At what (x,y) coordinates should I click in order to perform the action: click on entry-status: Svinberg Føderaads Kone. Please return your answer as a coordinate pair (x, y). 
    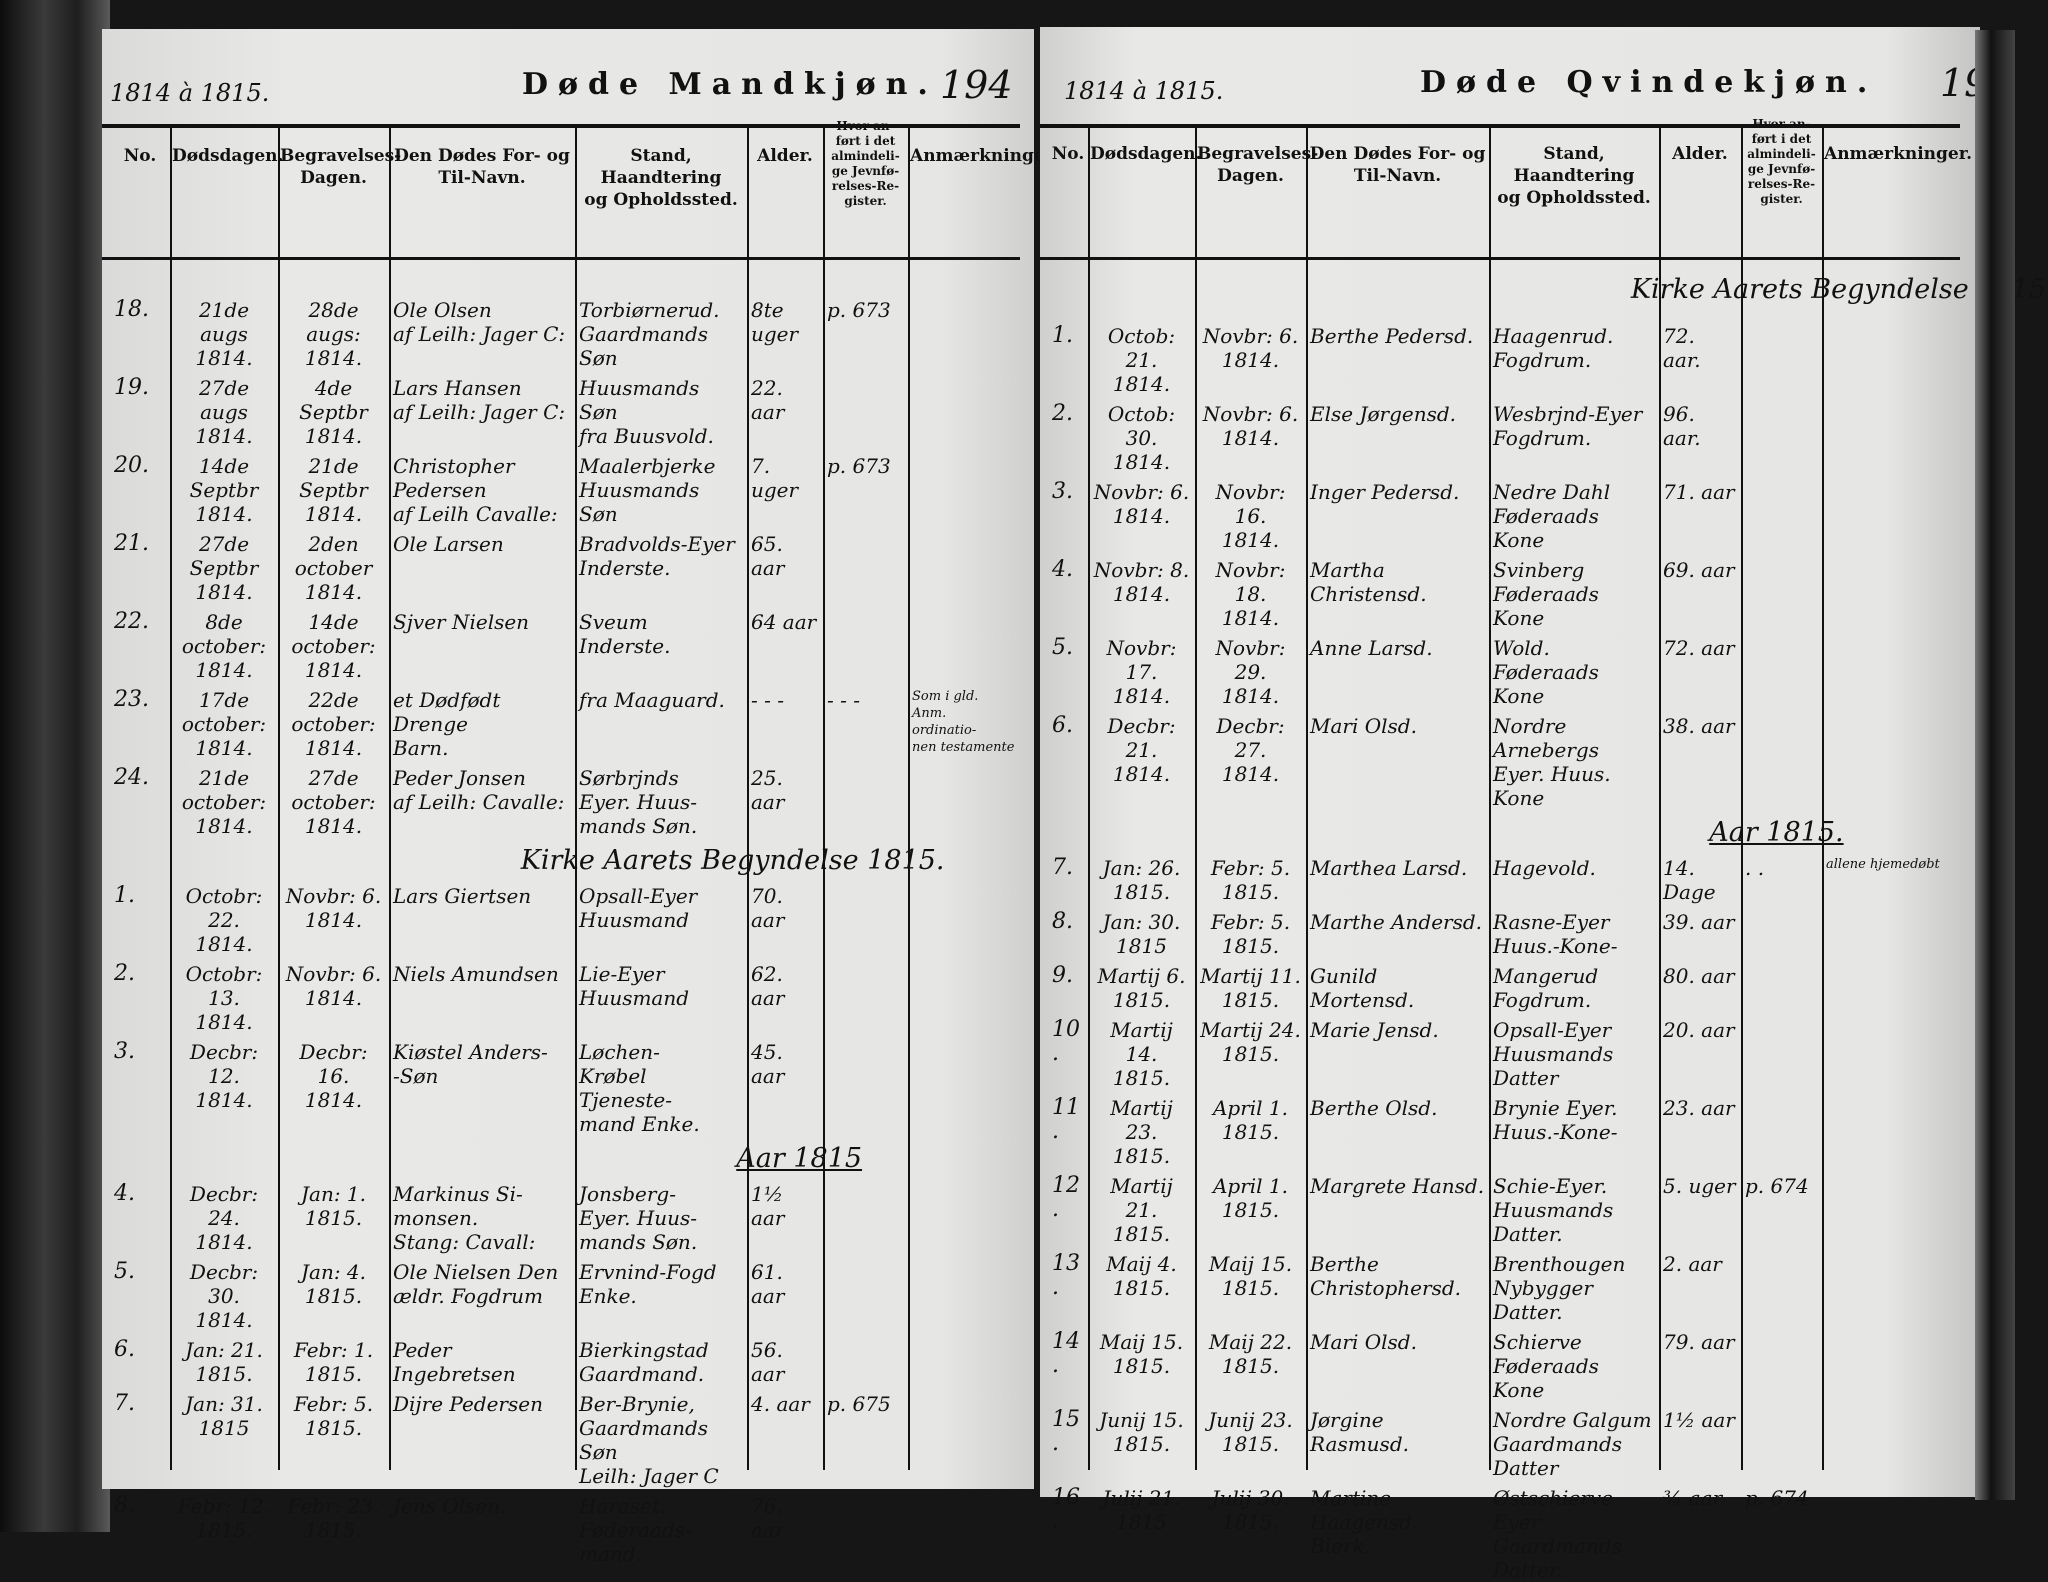
    Looking at the image, I should click on (1546, 594).